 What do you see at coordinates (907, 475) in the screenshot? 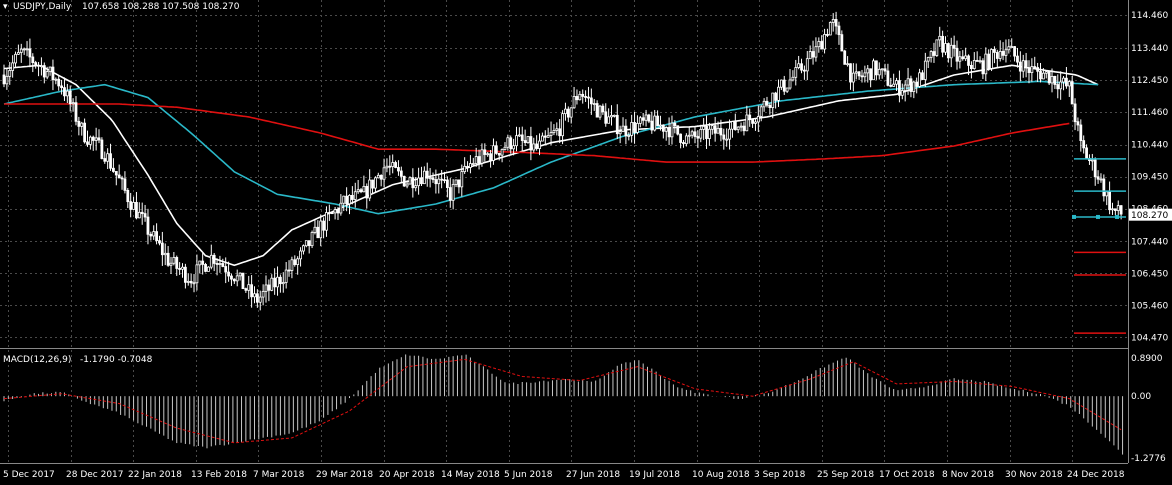
I see `time-tick-label: 17 Oct 2018` at bounding box center [907, 475].